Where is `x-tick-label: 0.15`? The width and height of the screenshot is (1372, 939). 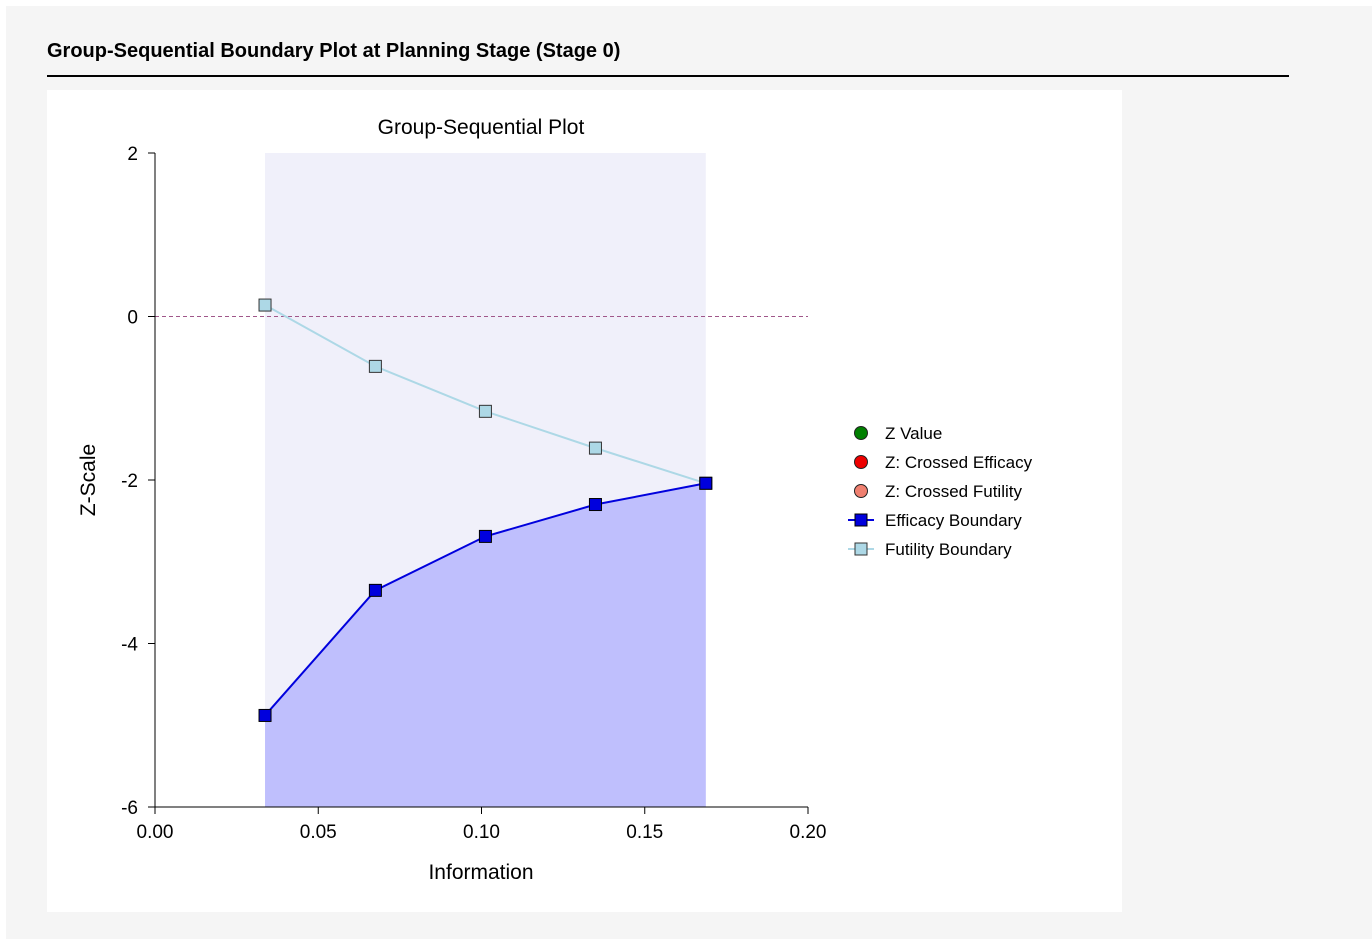
x-tick-label: 0.15 is located at coordinates (644, 832).